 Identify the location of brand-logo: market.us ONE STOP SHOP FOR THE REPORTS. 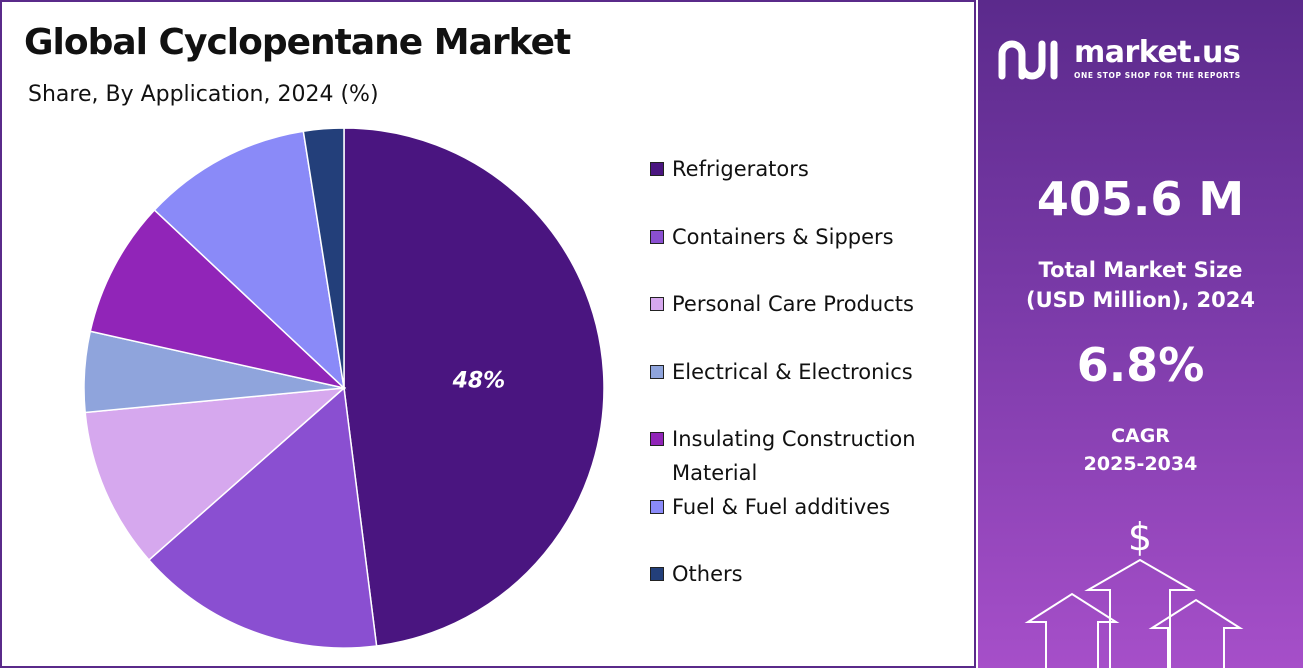
(1119, 59).